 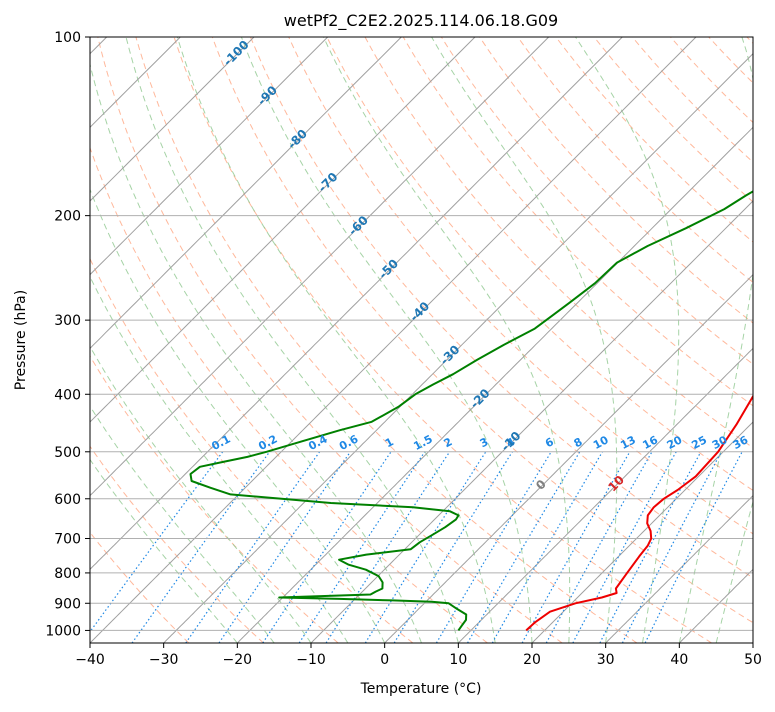 I want to click on y-tick-label: 500, so click(x=67, y=453).